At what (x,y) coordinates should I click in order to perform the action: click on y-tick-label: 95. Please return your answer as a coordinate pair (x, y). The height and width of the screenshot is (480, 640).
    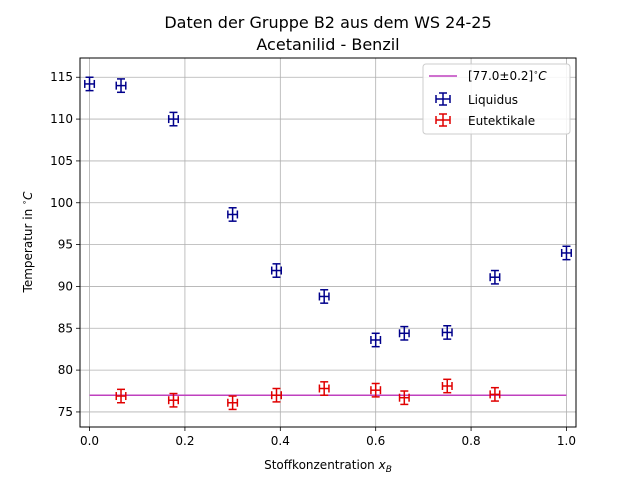
    Looking at the image, I should click on (65, 245).